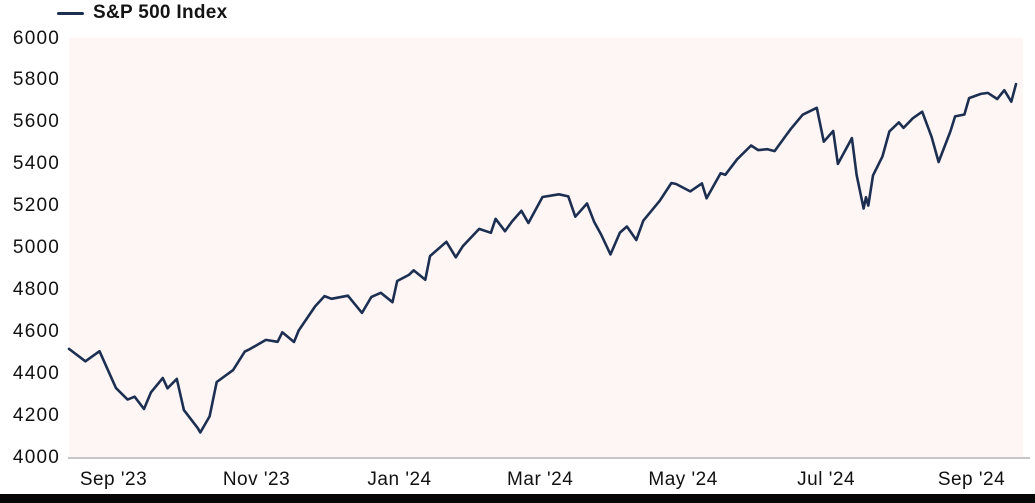 This screenshot has height=503, width=1035. Describe the element at coordinates (826, 479) in the screenshot. I see `x-axis-label: Jul '24` at that location.